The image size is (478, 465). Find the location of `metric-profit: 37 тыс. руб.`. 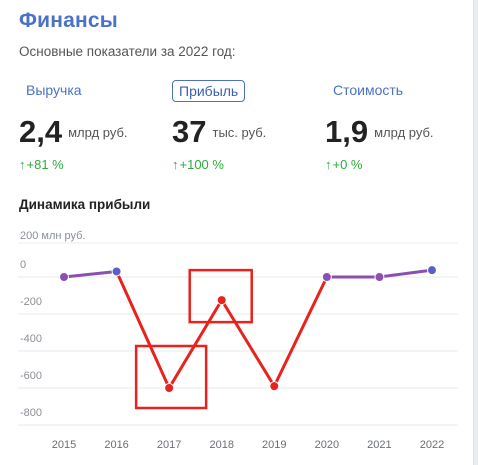

metric-profit: 37 тыс. руб. is located at coordinates (219, 132).